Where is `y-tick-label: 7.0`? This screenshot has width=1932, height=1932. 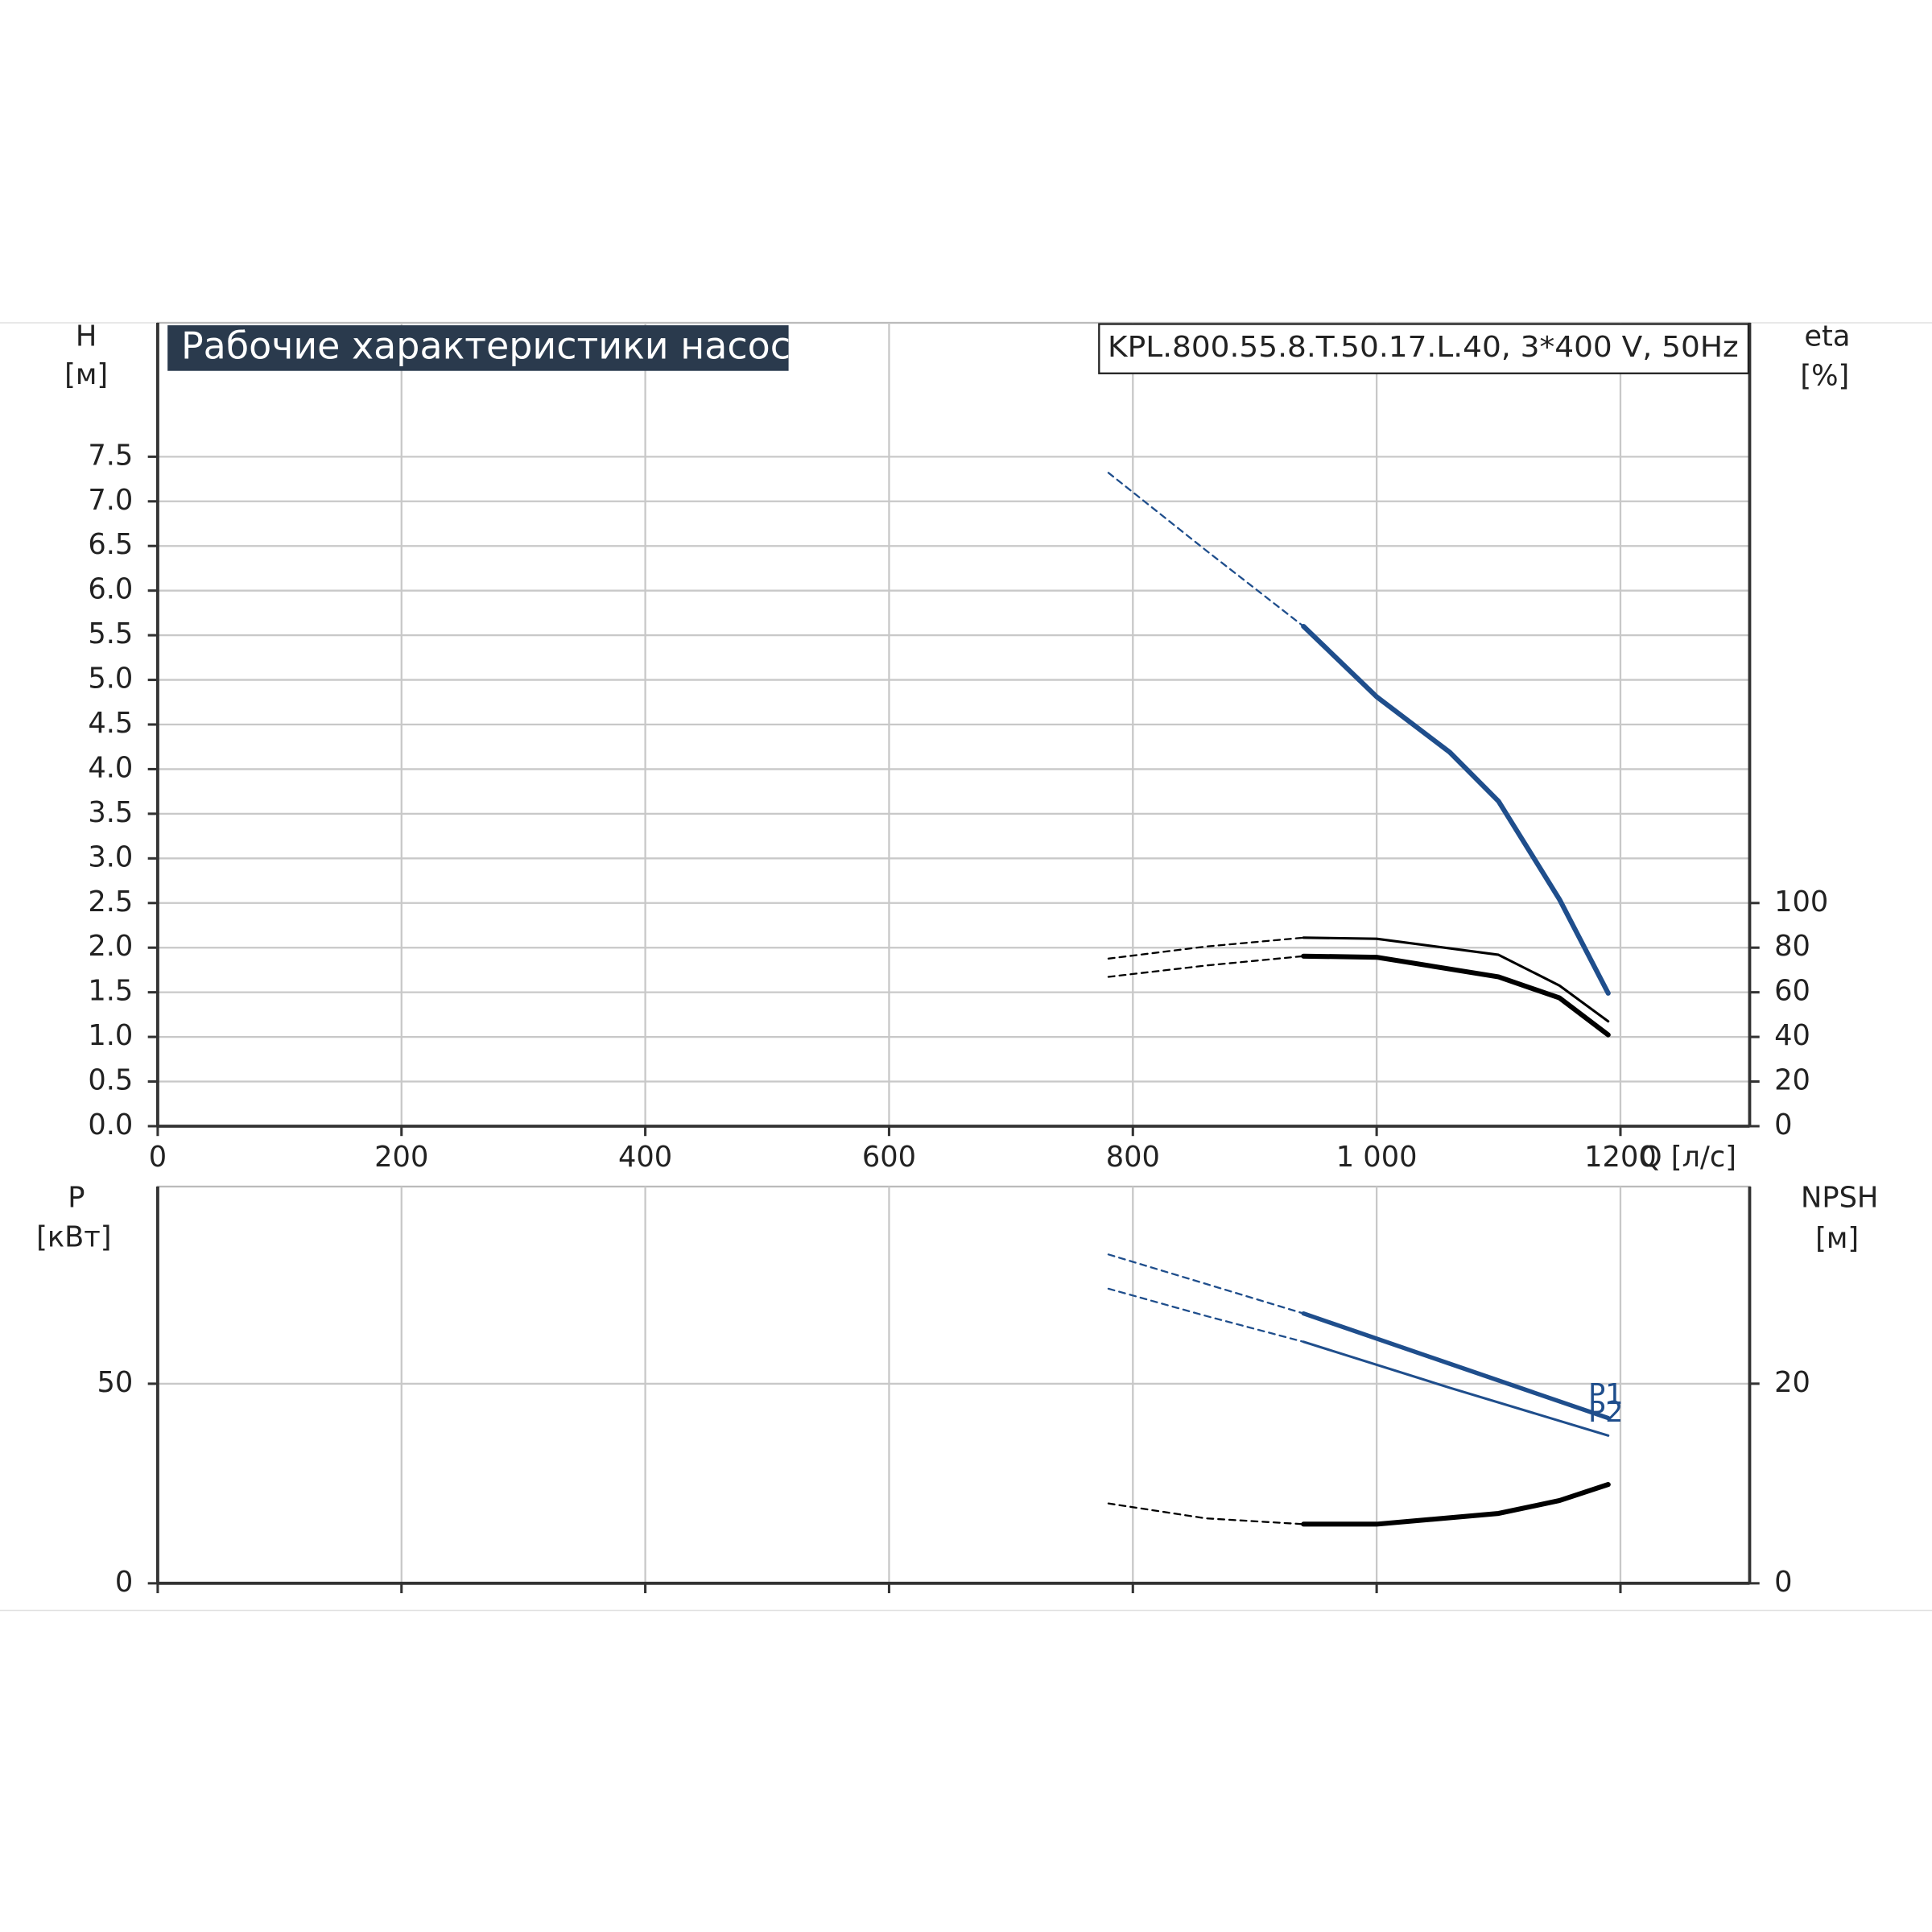 y-tick-label: 7.0 is located at coordinates (111, 500).